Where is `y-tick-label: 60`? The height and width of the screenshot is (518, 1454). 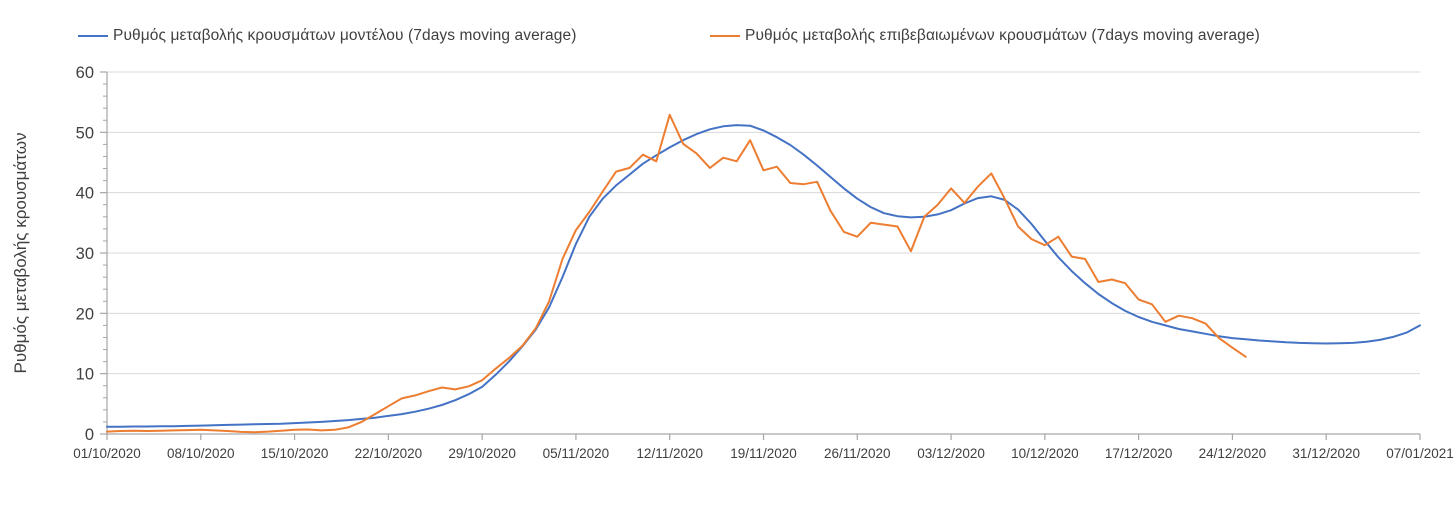
y-tick-label: 60 is located at coordinates (85, 73).